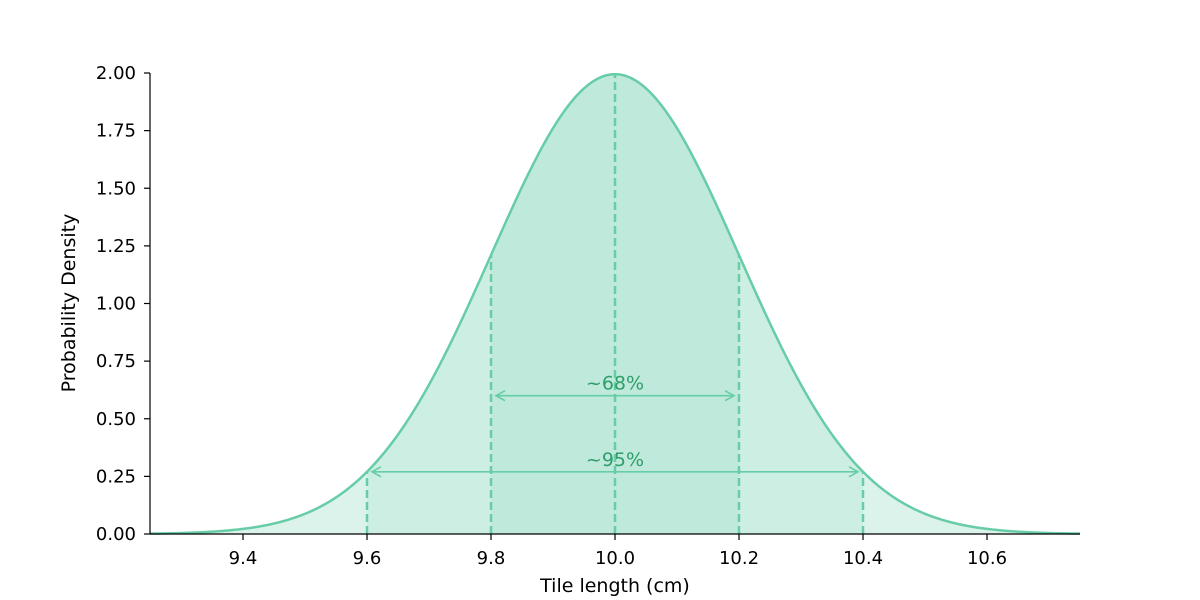  Describe the element at coordinates (116, 419) in the screenshot. I see `y-tick-label: 0.50` at that location.